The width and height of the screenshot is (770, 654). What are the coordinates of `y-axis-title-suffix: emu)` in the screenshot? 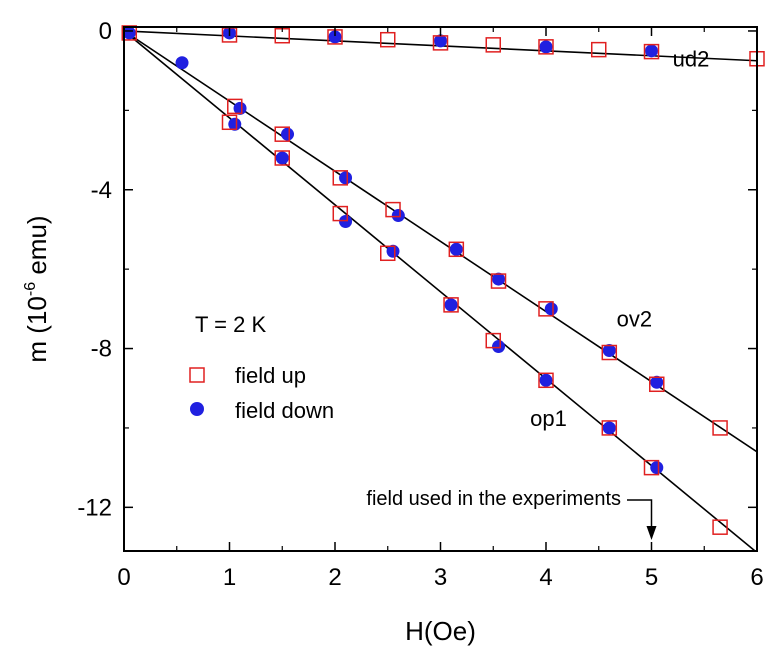 It's located at (37, 248).